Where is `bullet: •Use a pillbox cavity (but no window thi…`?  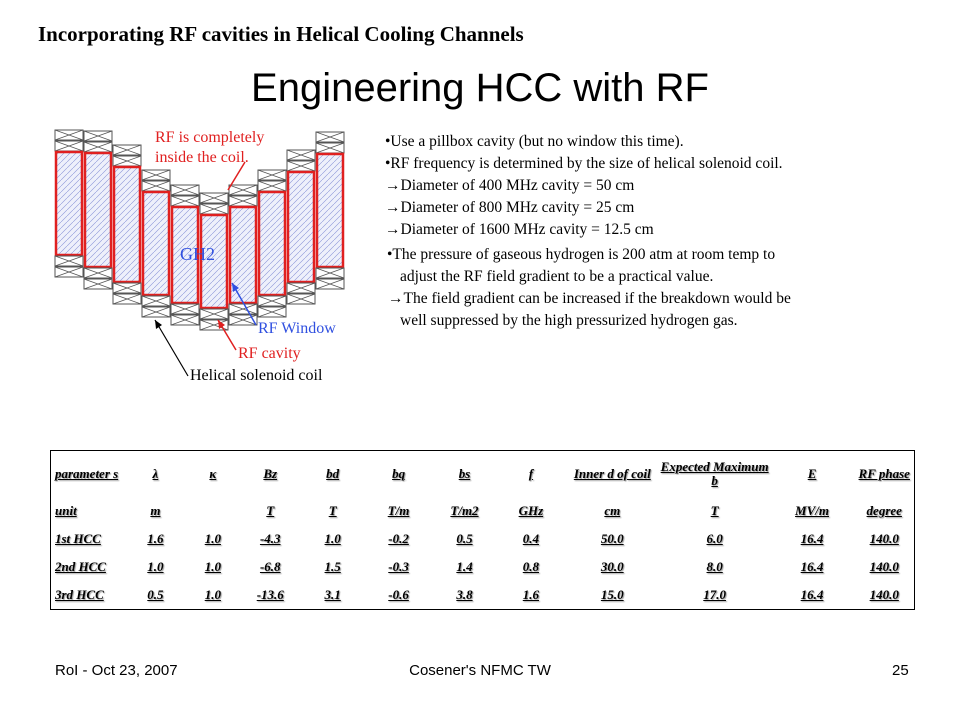 bullet: •Use a pillbox cavity (but no window thi… is located at coordinates (534, 141).